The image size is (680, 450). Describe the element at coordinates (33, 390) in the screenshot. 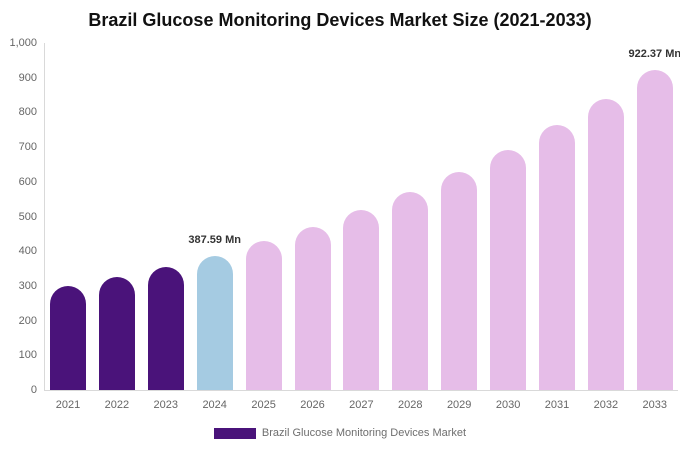

I see `y-tick-0: 0` at that location.